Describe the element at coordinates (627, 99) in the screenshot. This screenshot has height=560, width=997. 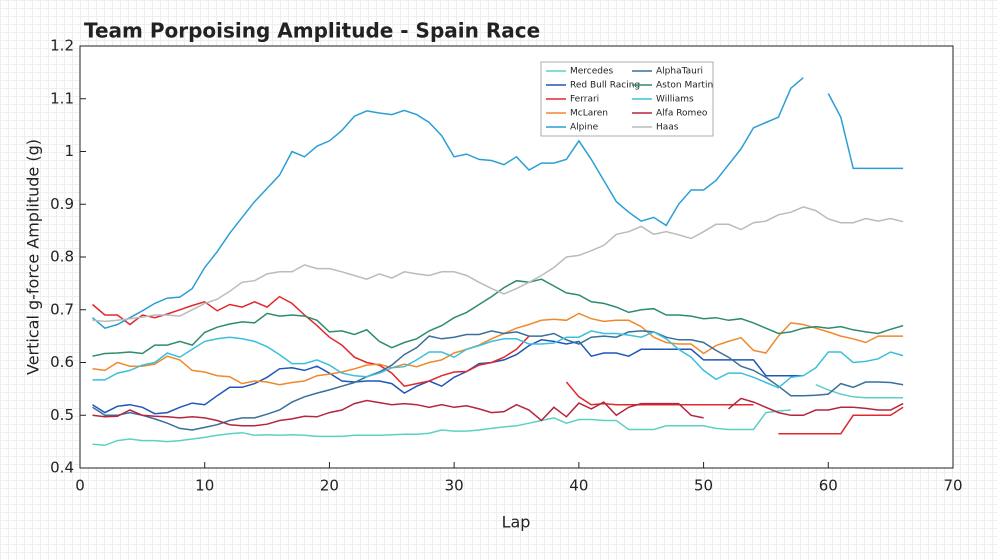
I see `legend-box` at that location.